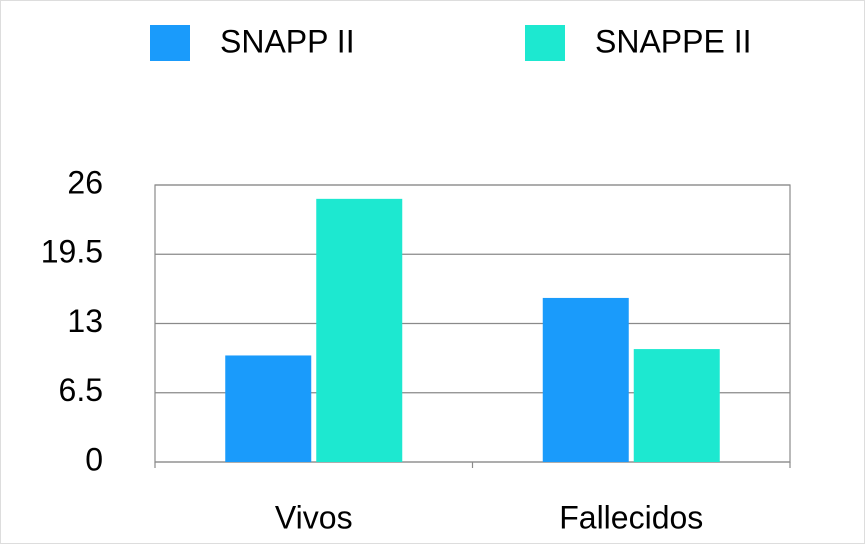  Describe the element at coordinates (85, 182) in the screenshot. I see `y-tick-label: 26` at that location.